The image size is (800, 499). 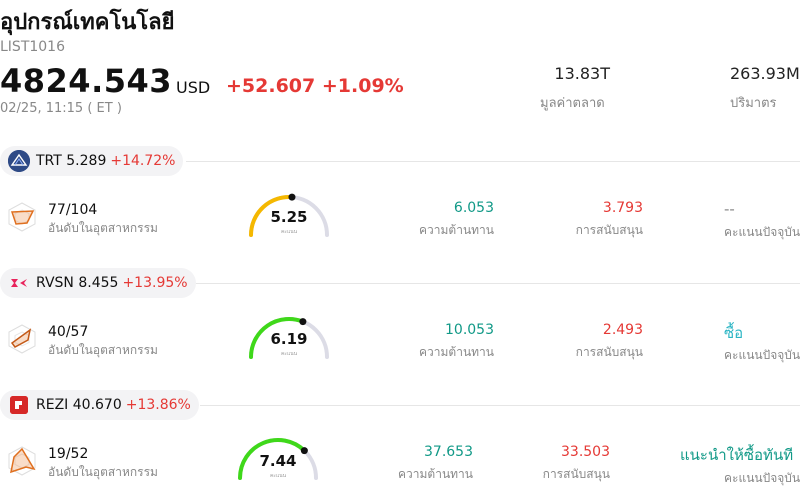 I want to click on stock-symbol: TRT, so click(x=49, y=161).